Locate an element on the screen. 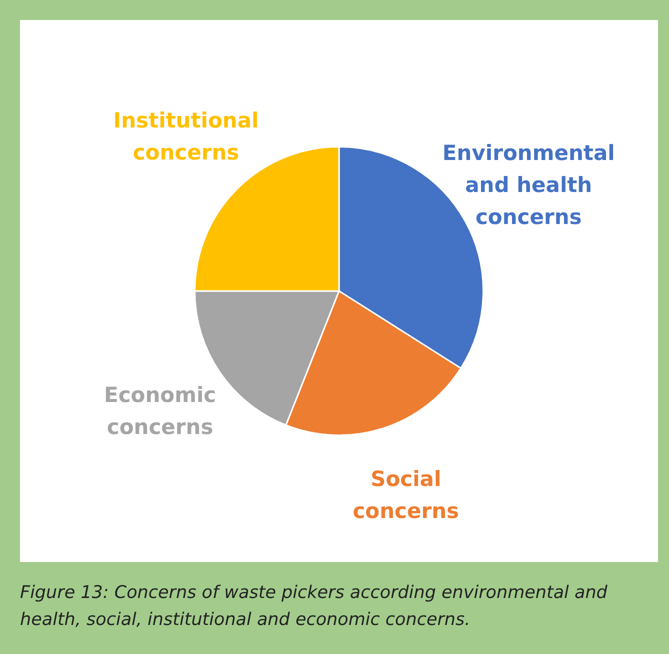  slice-label: Social concerns is located at coordinates (406, 495).